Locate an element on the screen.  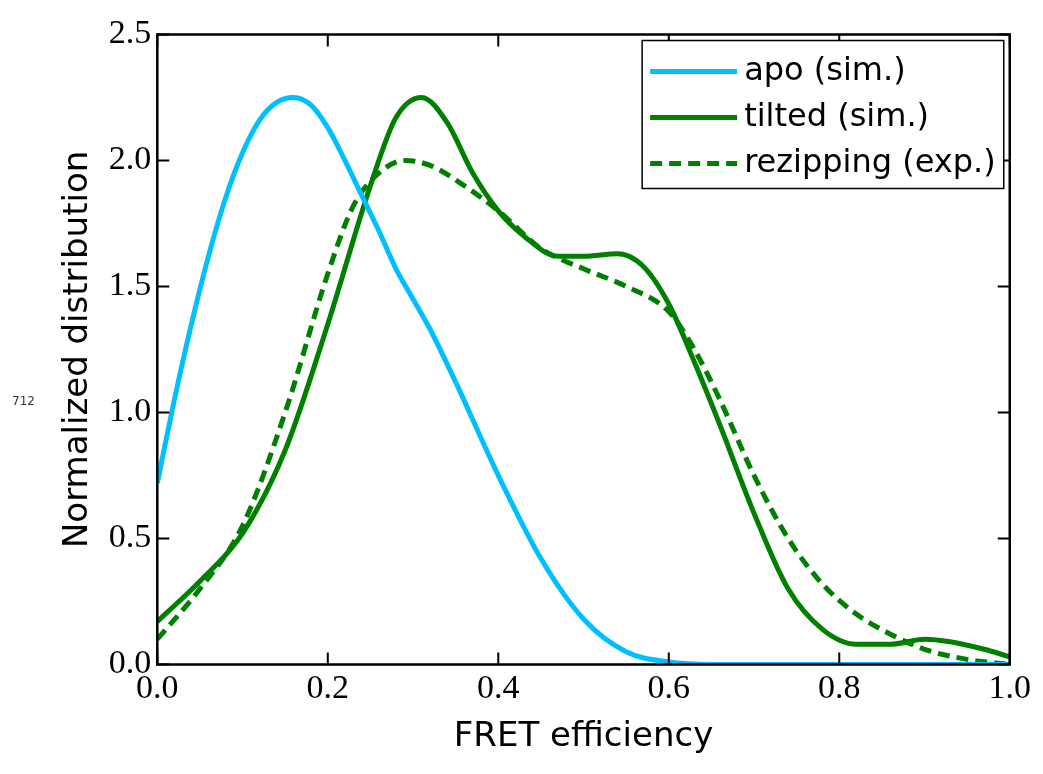
legend-label: tilted (sim.) is located at coordinates (837, 114).